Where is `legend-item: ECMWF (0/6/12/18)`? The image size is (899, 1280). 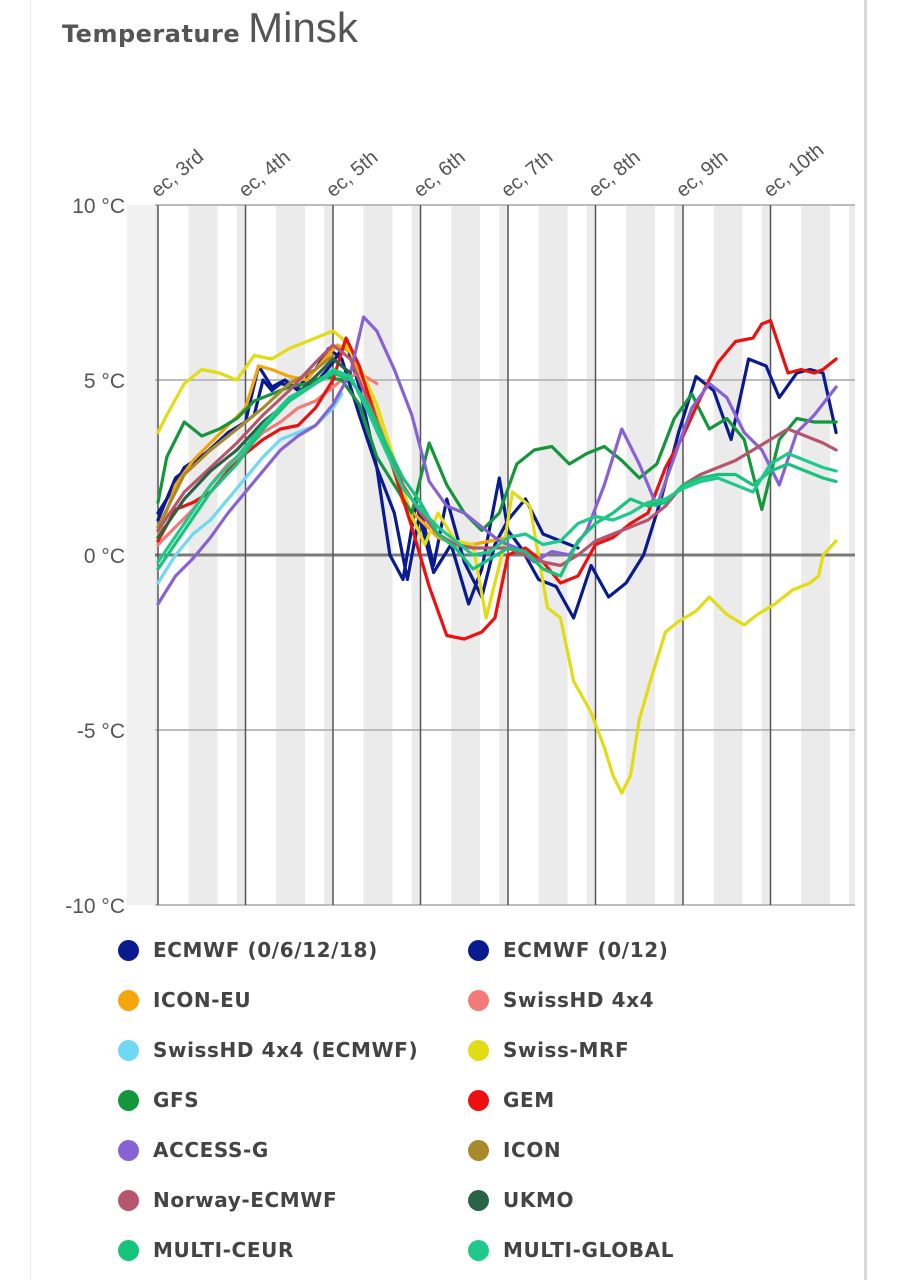
legend-item: ECMWF (0/6/12/18) is located at coordinates (248, 950).